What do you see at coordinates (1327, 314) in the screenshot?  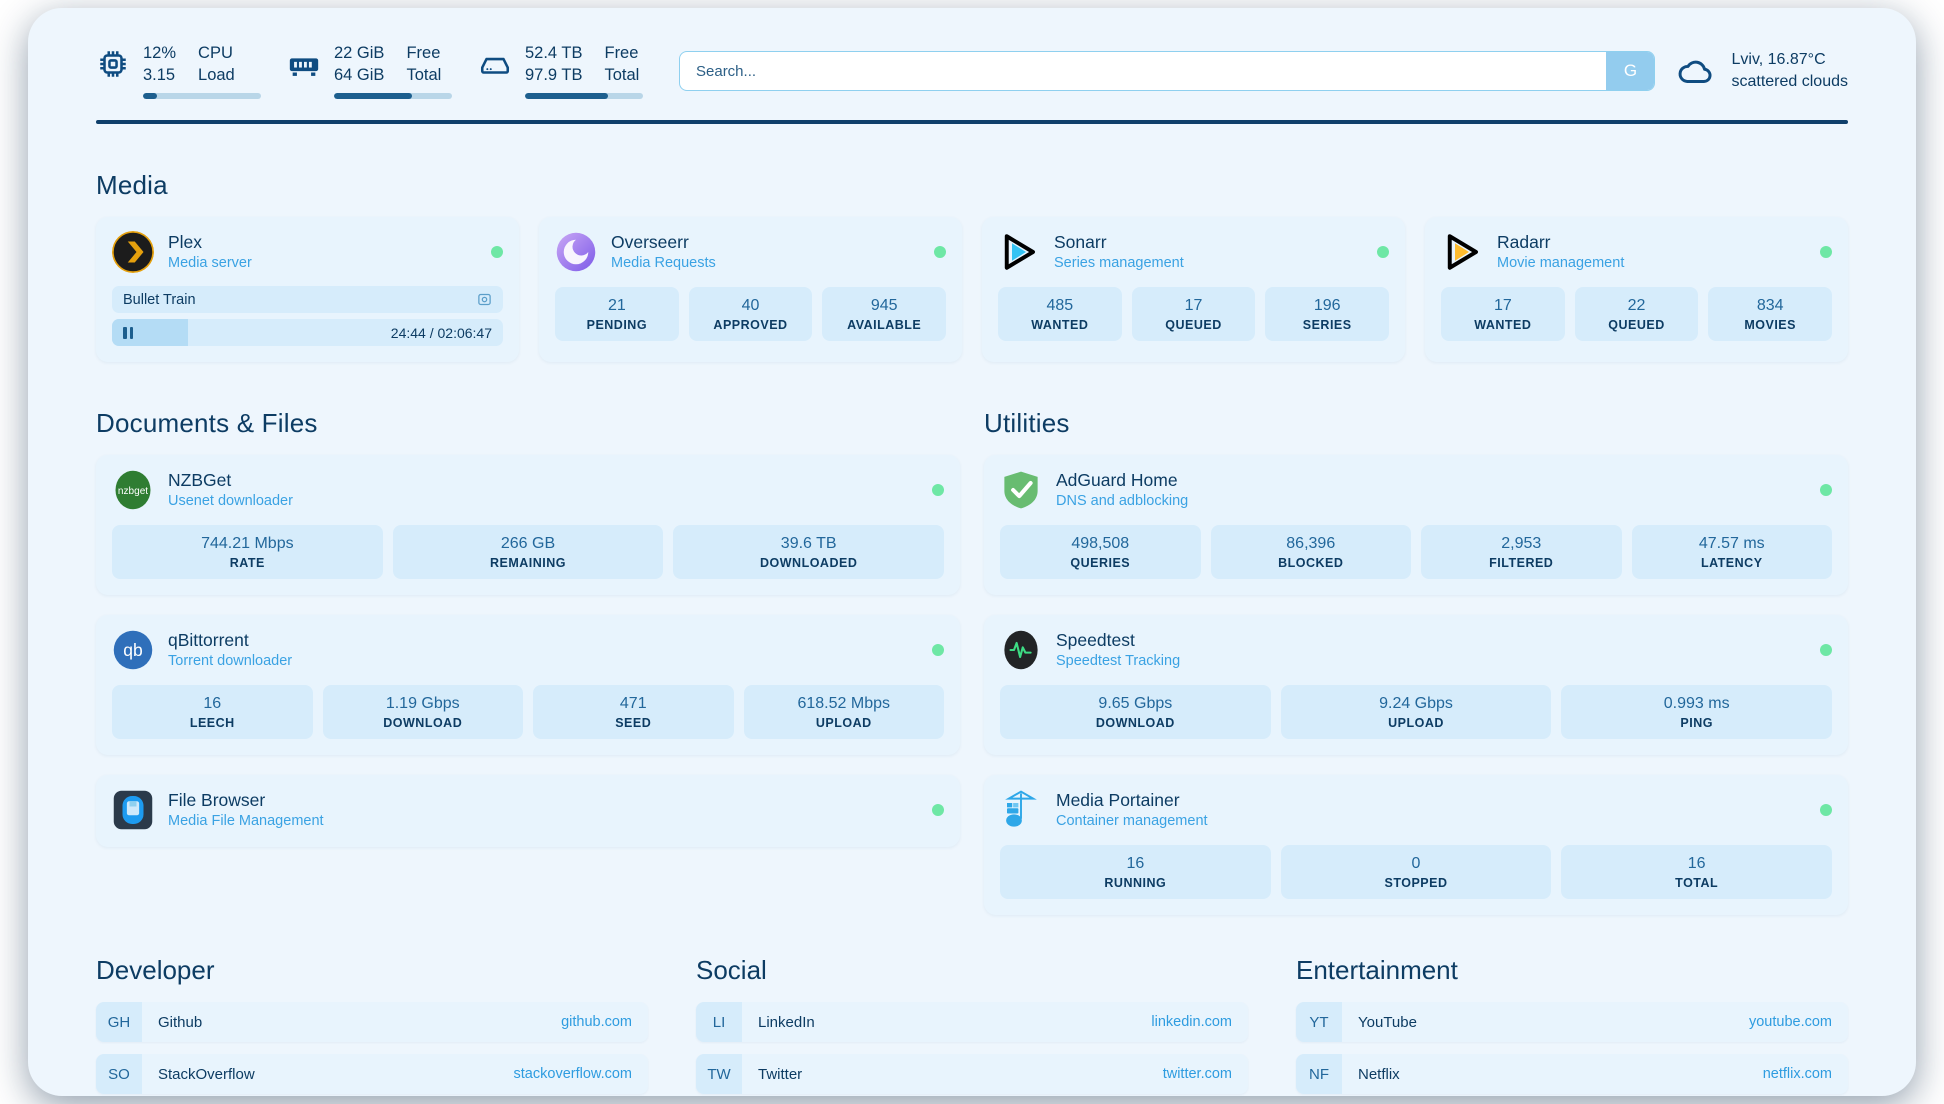 I see `stat-tile: 196 SERIES` at bounding box center [1327, 314].